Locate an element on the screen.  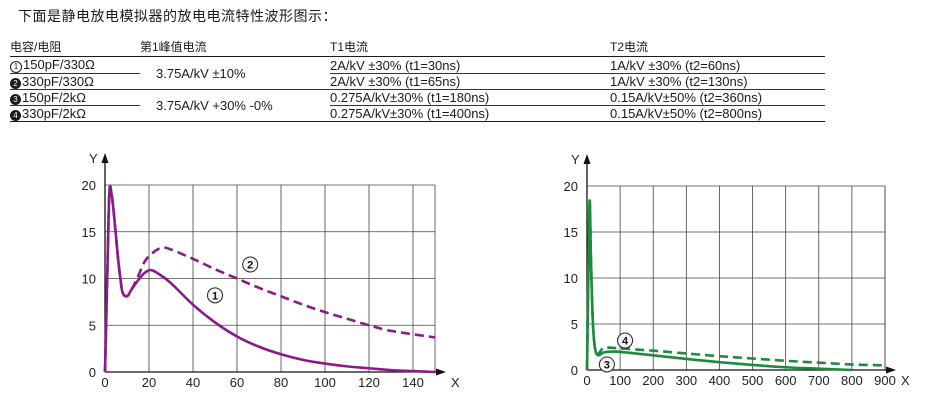
rc-value: 150pF/2kΩ is located at coordinates (54, 97).